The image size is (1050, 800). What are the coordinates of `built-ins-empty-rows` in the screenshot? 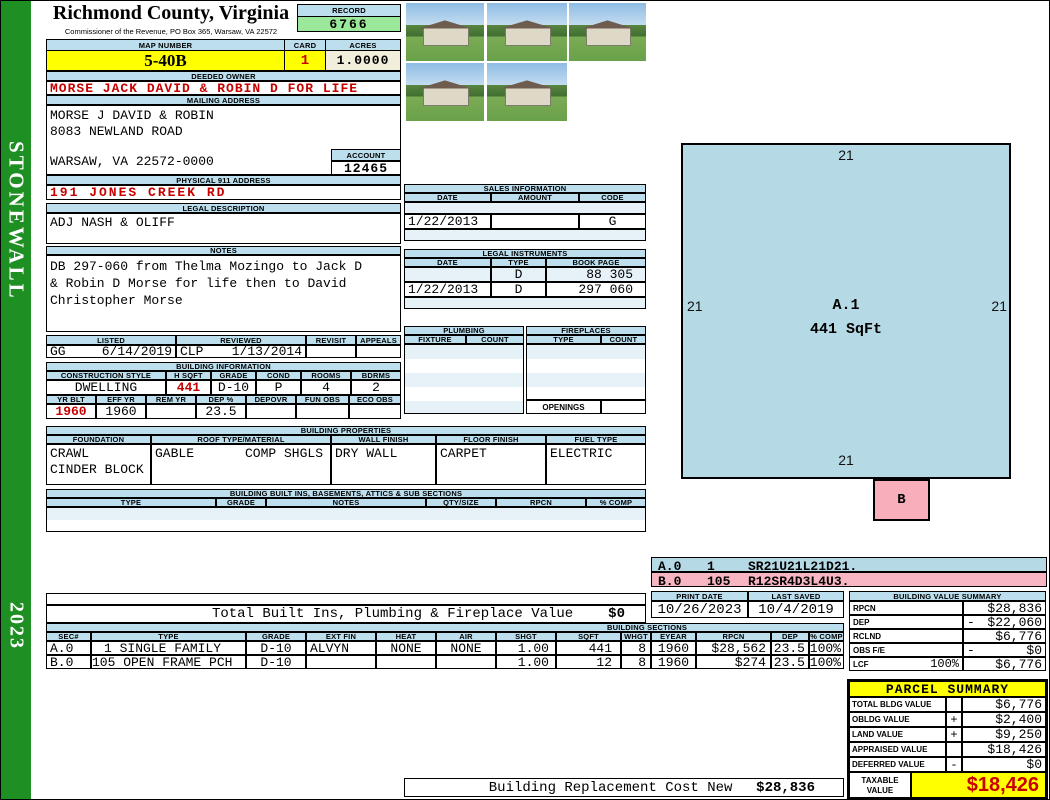 It's located at (346, 519).